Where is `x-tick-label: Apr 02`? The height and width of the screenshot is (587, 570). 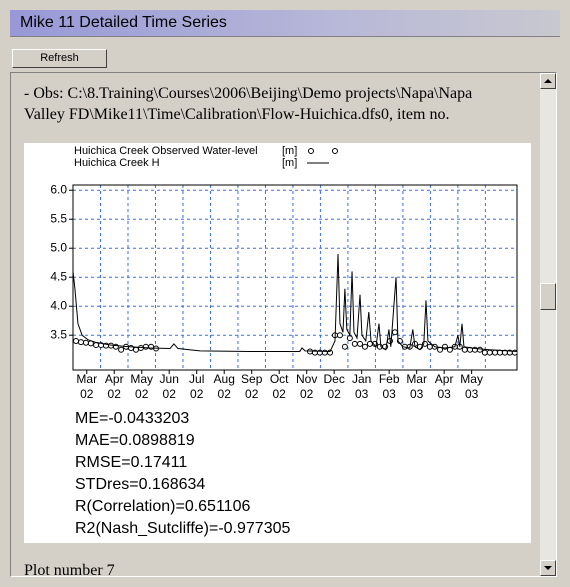
x-tick-label: Apr 02 is located at coordinates (114, 386).